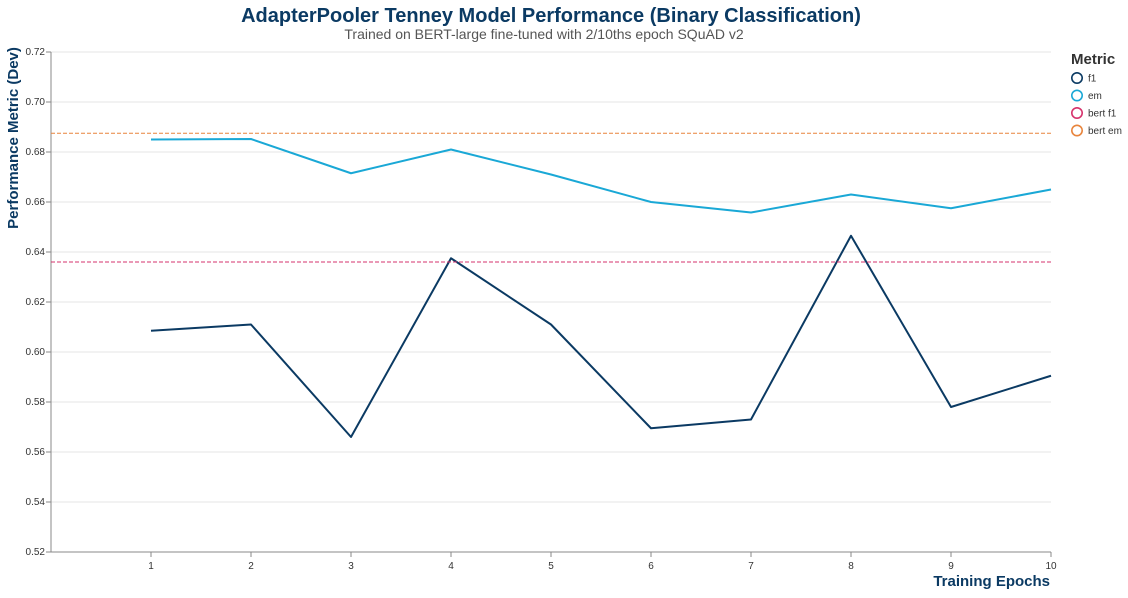 The image size is (1128, 598). Describe the element at coordinates (1051, 566) in the screenshot. I see `x-tick-label: 10` at that location.